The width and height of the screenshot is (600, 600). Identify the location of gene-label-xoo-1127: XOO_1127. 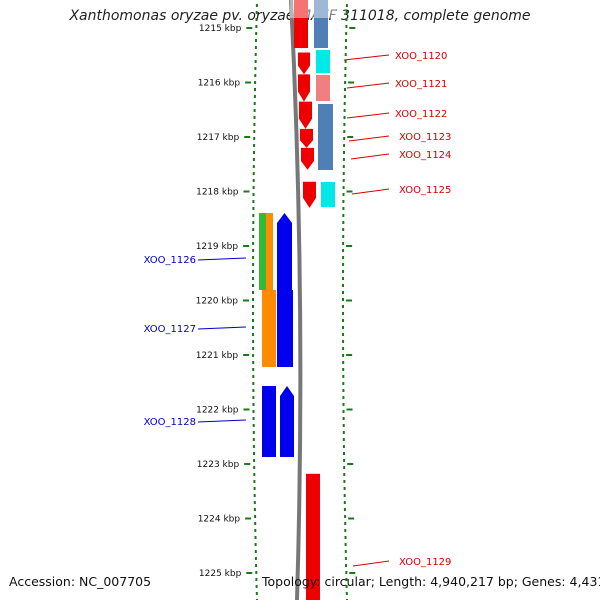
(170, 329).